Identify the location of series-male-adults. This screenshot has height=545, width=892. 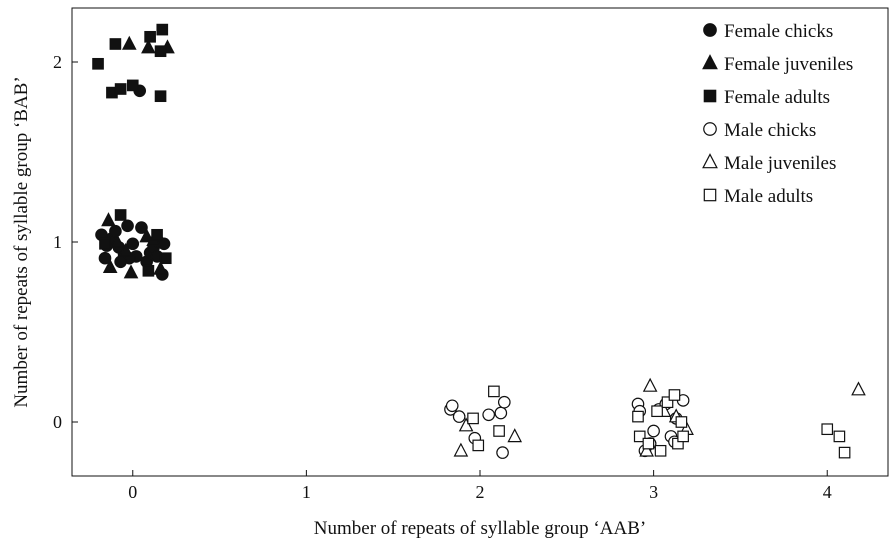
(659, 422).